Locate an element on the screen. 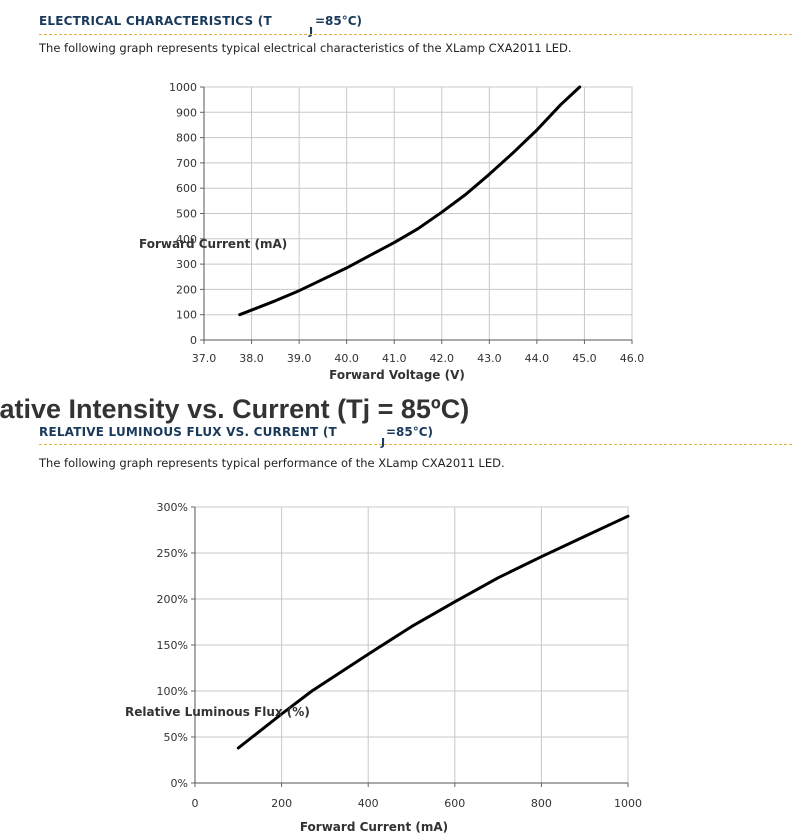  x-tick-label: 45.0 is located at coordinates (584, 358).